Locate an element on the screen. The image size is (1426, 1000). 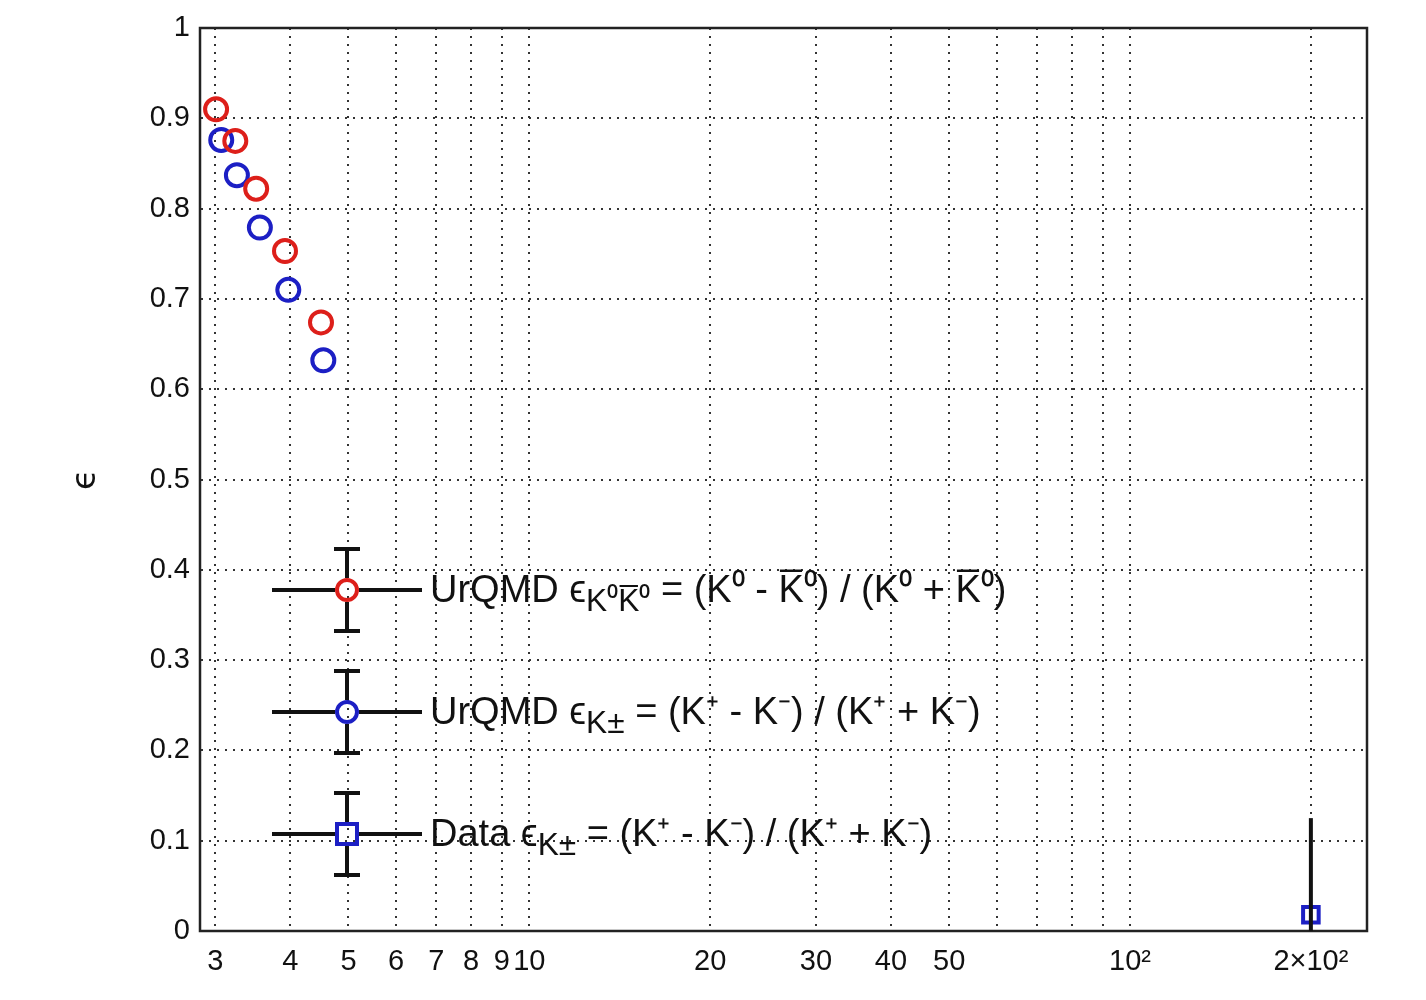
x-tick-label: 10 is located at coordinates (529, 960).